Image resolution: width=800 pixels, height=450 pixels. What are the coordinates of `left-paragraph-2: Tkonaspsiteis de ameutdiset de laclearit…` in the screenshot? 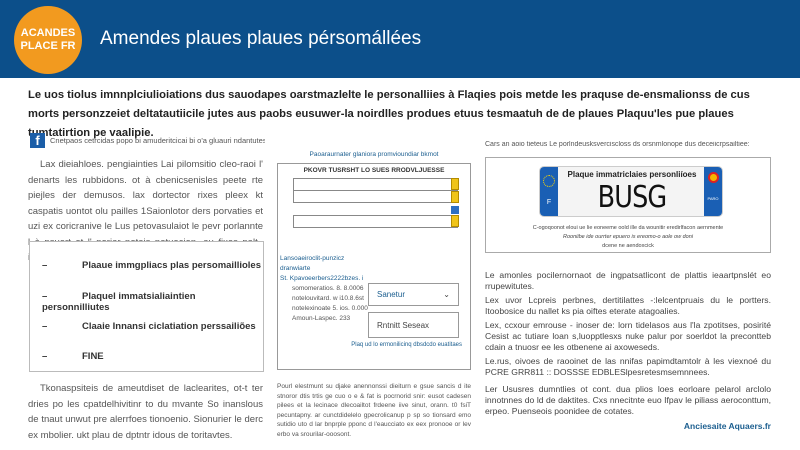 It's located at (145, 412).